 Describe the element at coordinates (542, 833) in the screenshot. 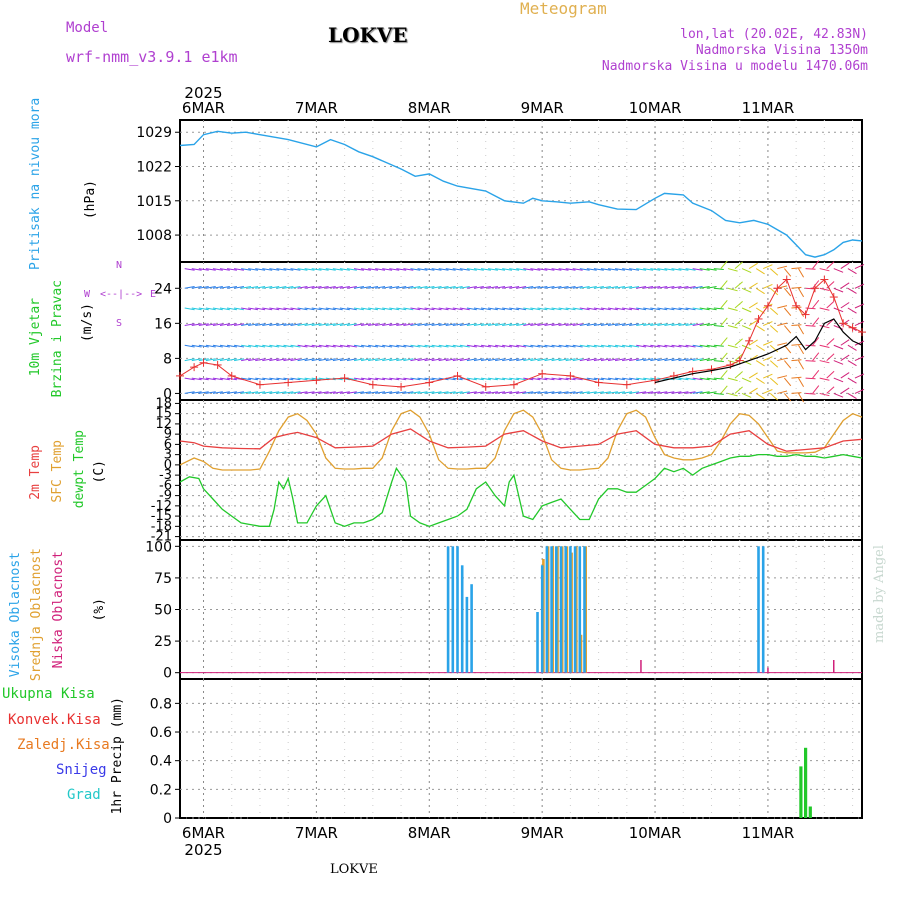

I see `bottom-date-label: 9MAR` at that location.